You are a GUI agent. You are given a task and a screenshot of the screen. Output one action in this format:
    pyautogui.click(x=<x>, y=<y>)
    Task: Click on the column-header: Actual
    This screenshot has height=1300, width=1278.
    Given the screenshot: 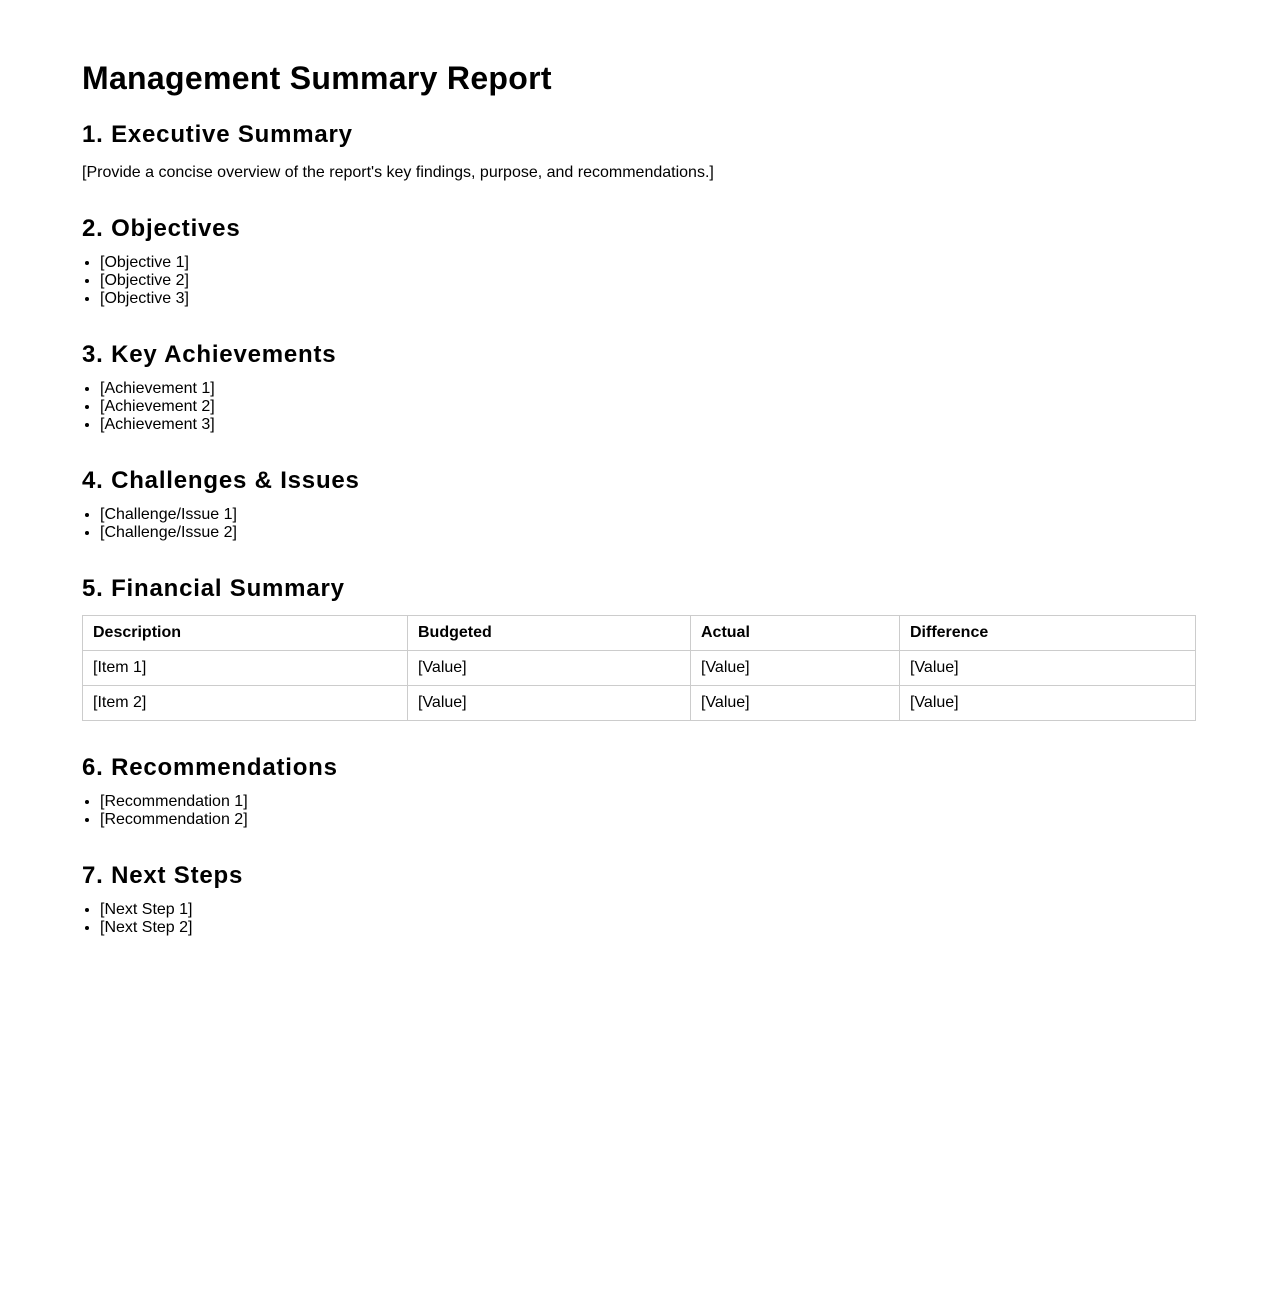 What is the action you would take?
    pyautogui.click(x=795, y=633)
    